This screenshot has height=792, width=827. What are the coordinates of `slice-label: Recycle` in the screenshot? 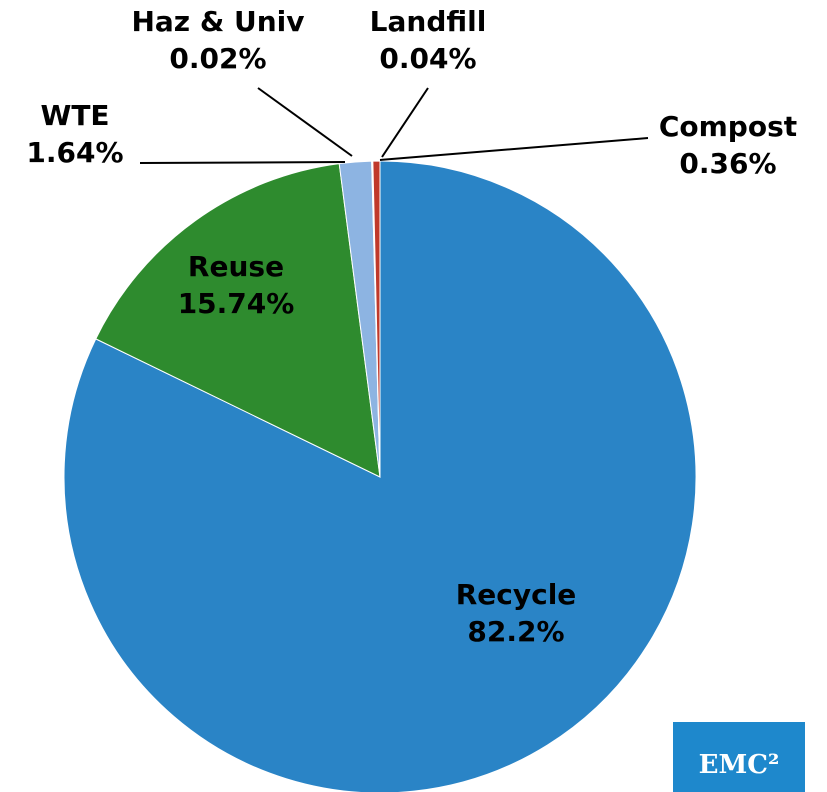 It's located at (516, 594).